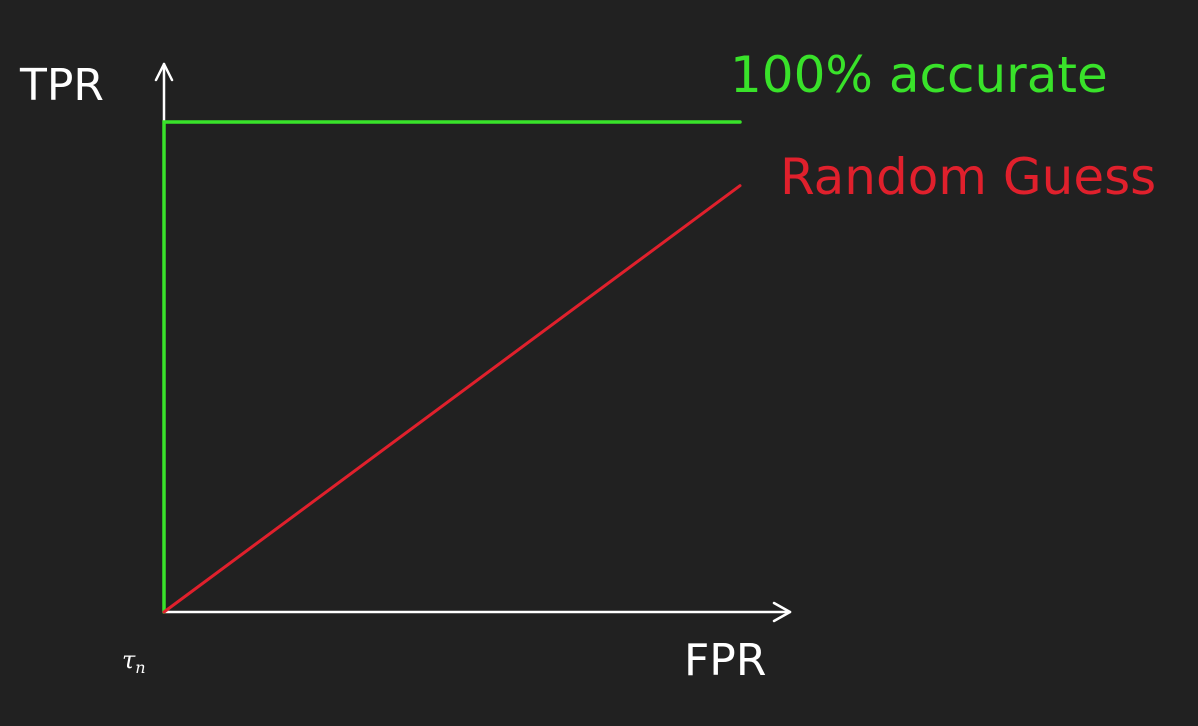  What do you see at coordinates (61, 85) in the screenshot?
I see `y-axis-label: TPR` at bounding box center [61, 85].